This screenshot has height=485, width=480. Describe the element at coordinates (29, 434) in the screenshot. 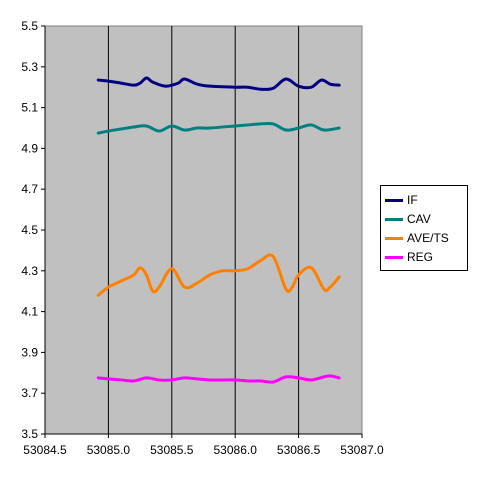

I see `y-tick-label: 3.5` at that location.